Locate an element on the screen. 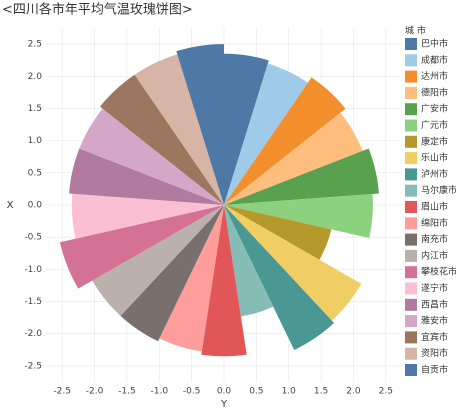  x-axis-title: Y is located at coordinates (224, 404).